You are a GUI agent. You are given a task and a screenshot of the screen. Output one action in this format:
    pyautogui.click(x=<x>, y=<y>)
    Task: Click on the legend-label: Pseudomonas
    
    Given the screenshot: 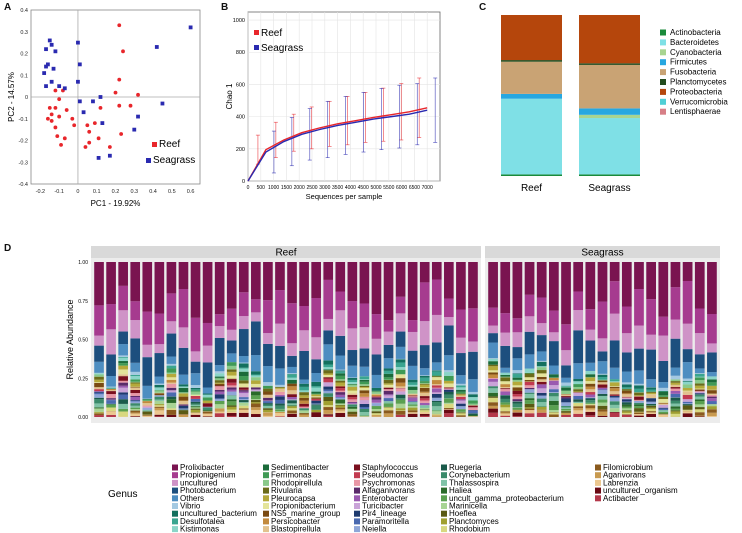 What is the action you would take?
    pyautogui.click(x=387, y=475)
    